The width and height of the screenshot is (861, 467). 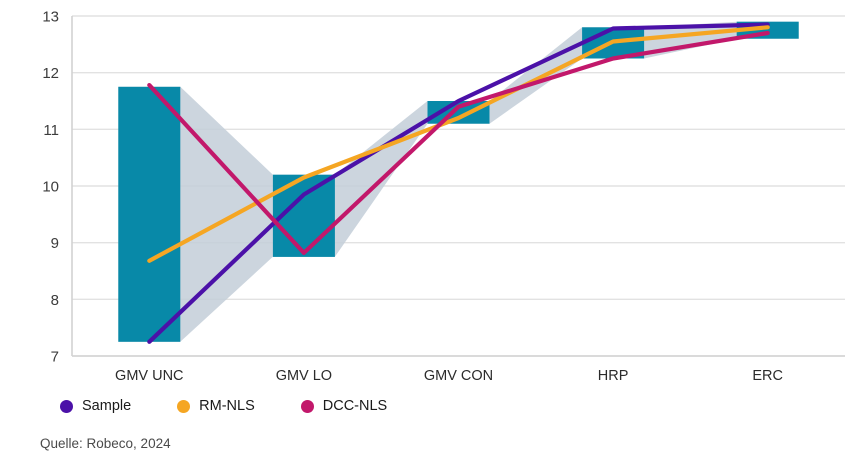 What do you see at coordinates (50, 17) in the screenshot?
I see `y-tick-label: 13` at bounding box center [50, 17].